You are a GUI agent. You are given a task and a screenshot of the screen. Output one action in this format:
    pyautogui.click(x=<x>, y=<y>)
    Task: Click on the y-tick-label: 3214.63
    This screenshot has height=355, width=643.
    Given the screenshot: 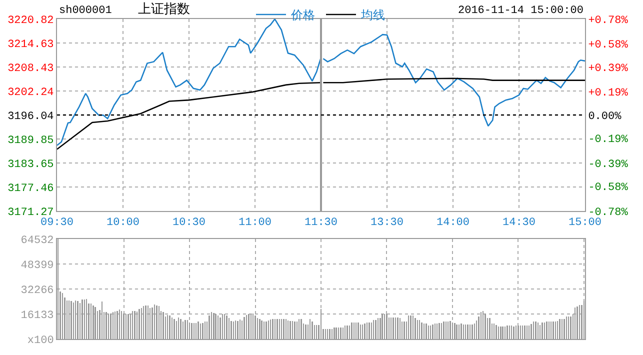 What is the action you would take?
    pyautogui.click(x=31, y=44)
    